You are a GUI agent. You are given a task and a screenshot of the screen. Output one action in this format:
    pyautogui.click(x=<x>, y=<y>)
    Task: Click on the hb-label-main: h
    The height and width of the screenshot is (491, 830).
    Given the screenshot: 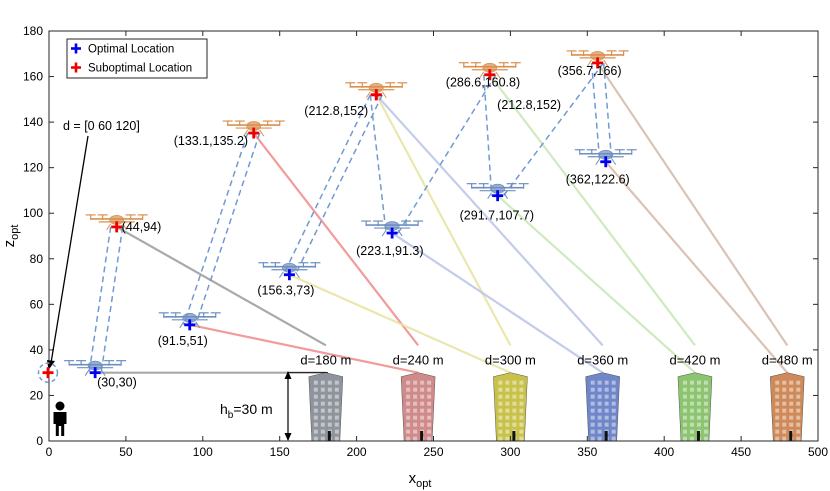 What is the action you would take?
    pyautogui.click(x=224, y=409)
    